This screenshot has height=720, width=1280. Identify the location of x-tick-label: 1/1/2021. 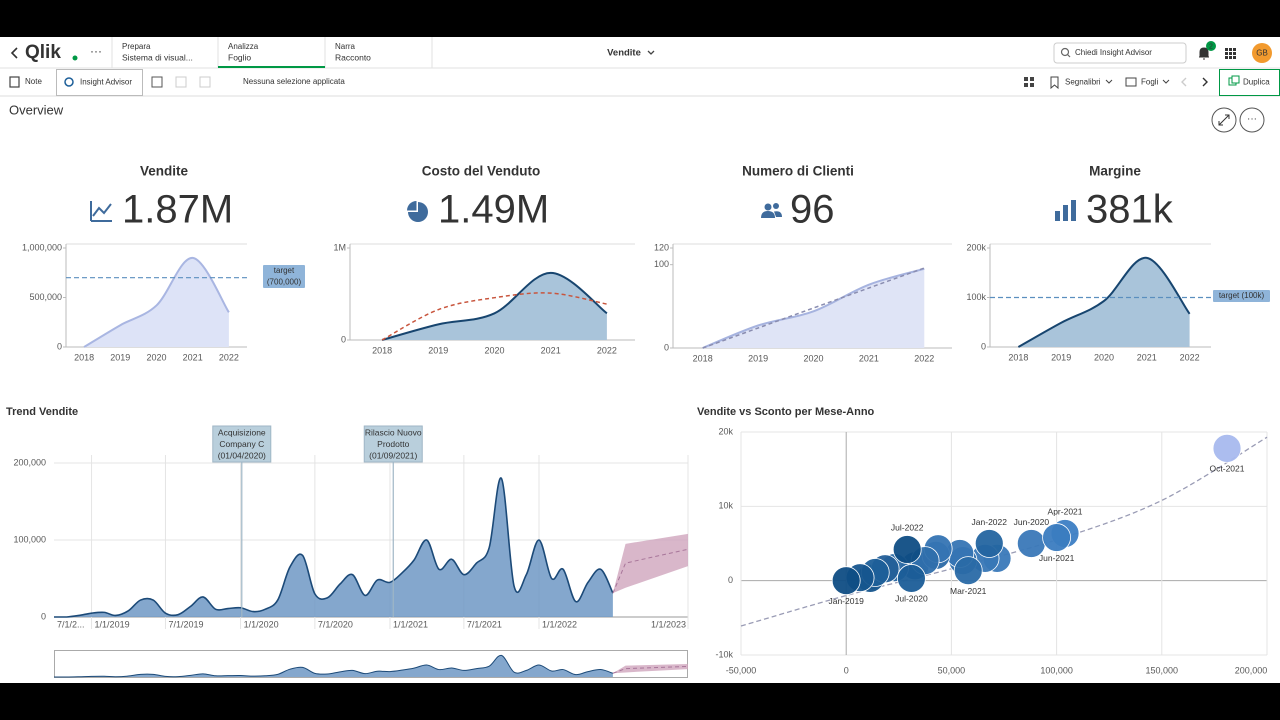
(410, 624).